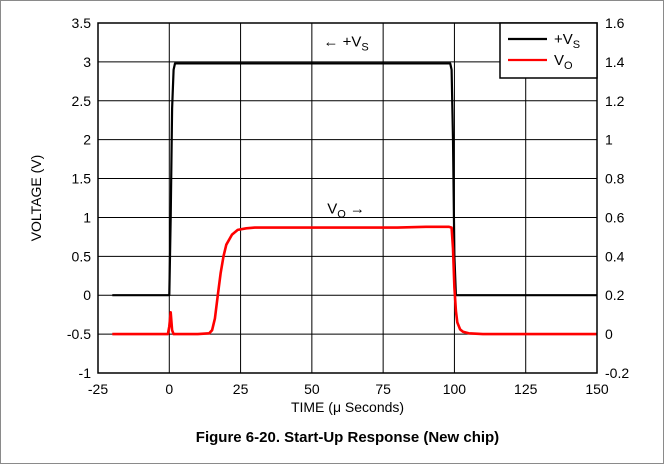  Describe the element at coordinates (615, 23) in the screenshot. I see `y2-tick-label: 1.6` at that location.